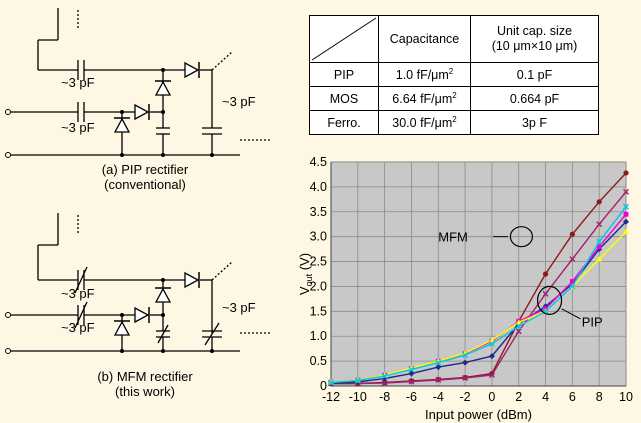  I want to click on y-tick-label: 2.0, so click(318, 286).